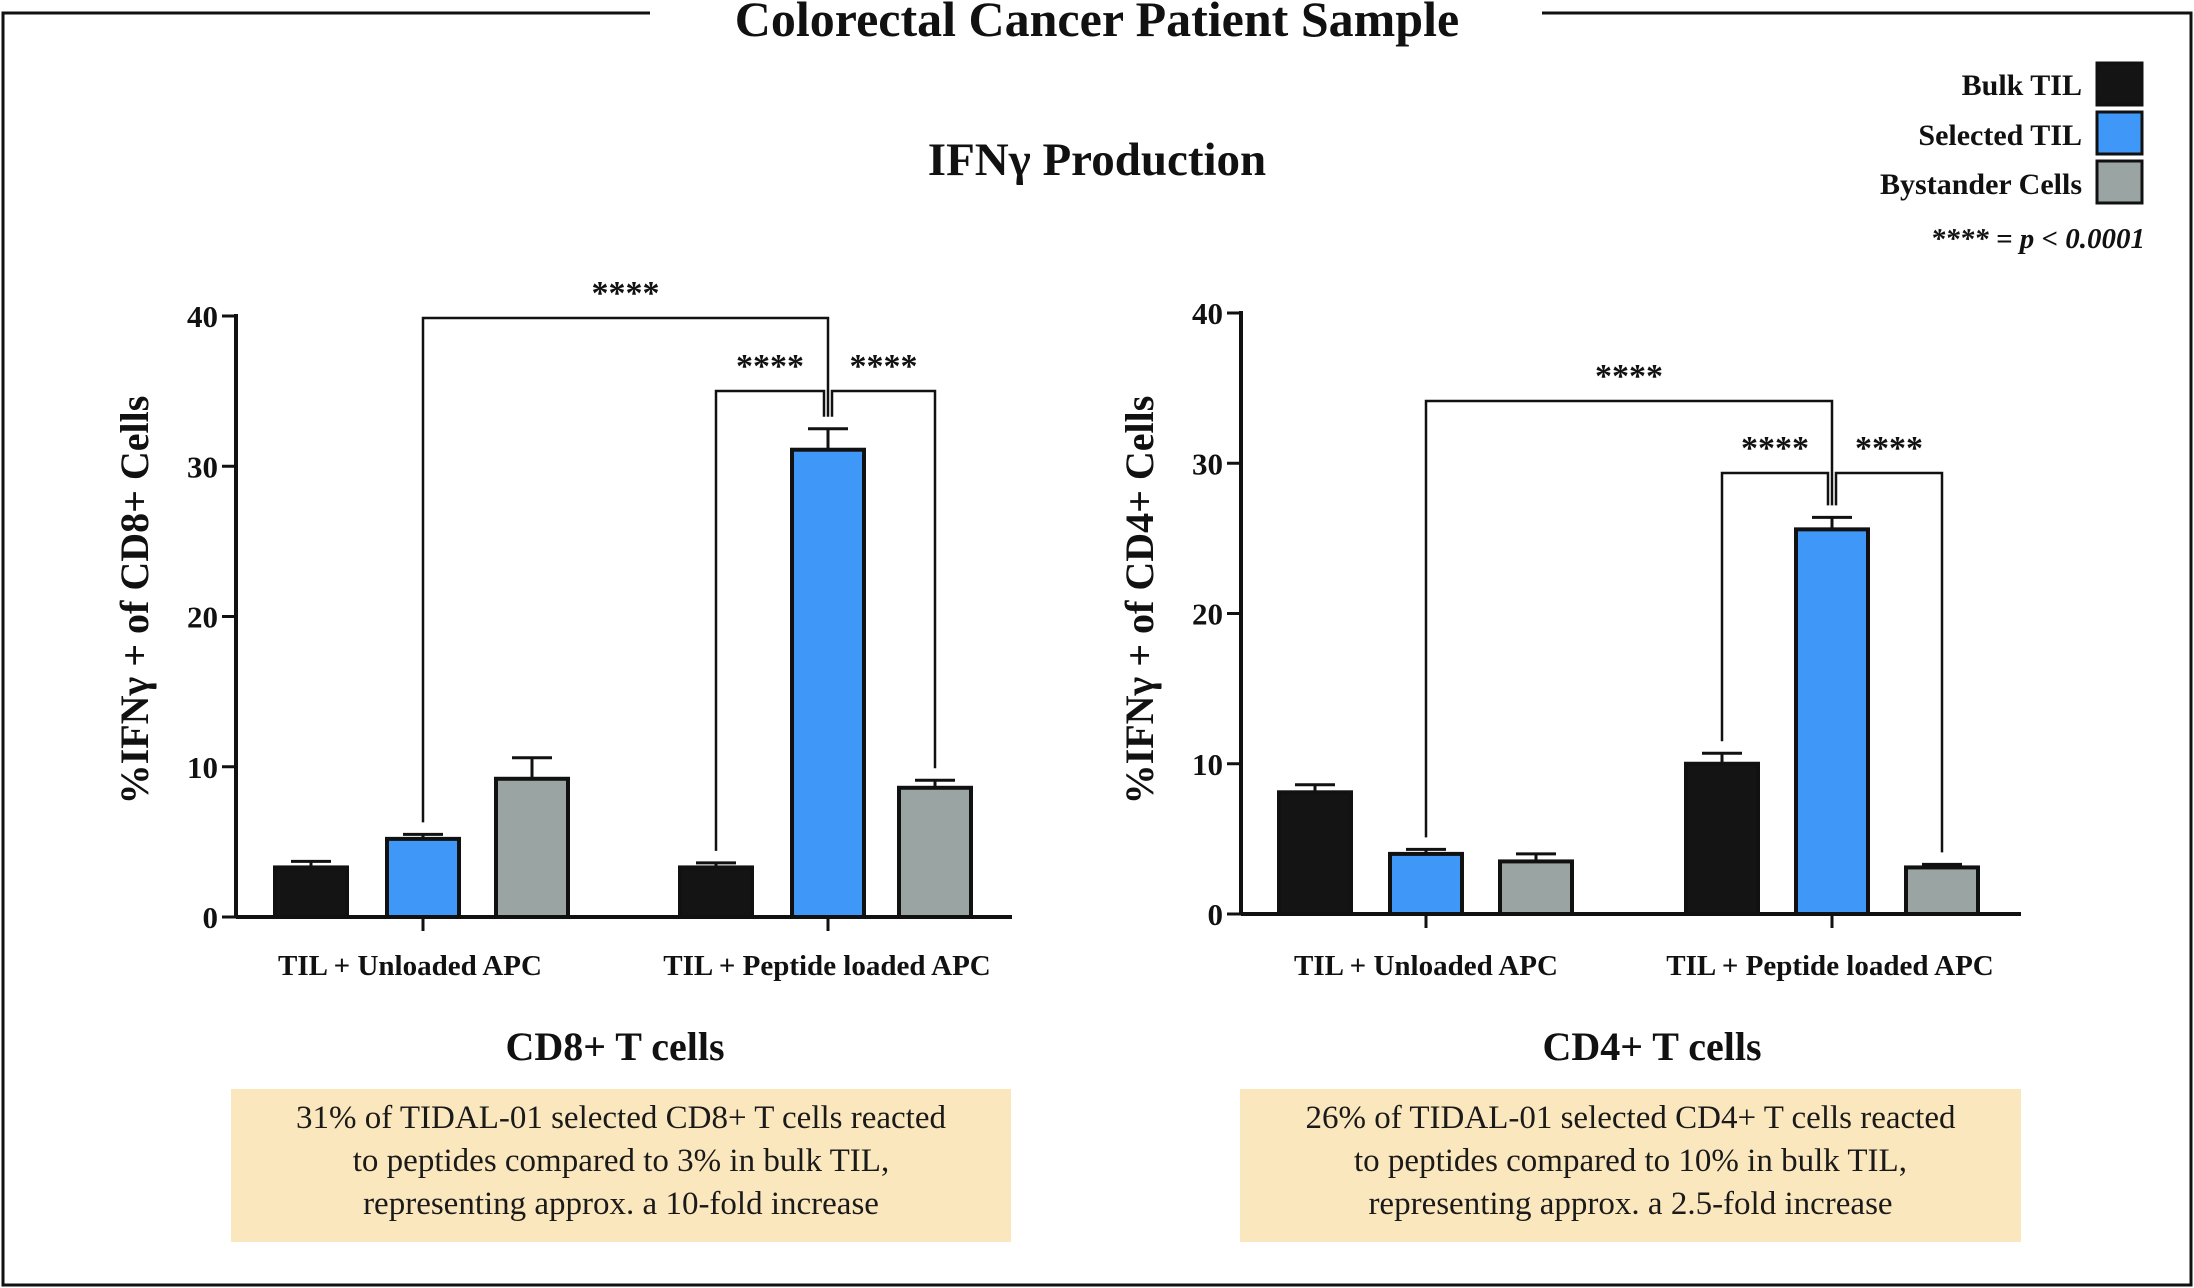 Image resolution: width=2194 pixels, height=1288 pixels. What do you see at coordinates (410, 966) in the screenshot?
I see `cd8-category-label-0: TIL + Unloaded APC` at bounding box center [410, 966].